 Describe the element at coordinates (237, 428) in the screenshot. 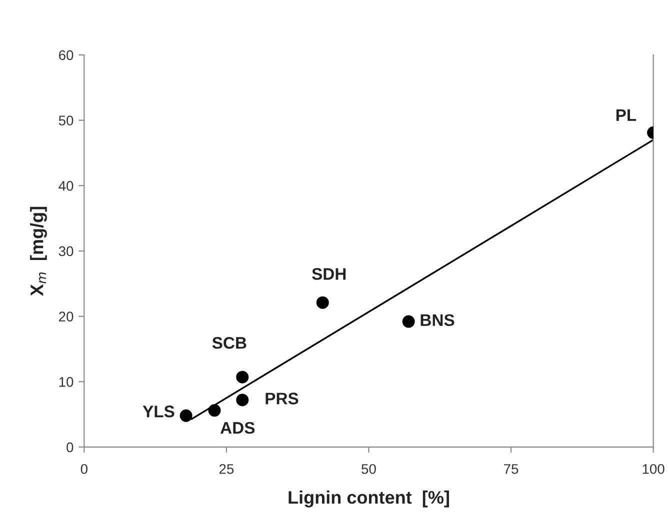

I see `annotation: ADS` at that location.